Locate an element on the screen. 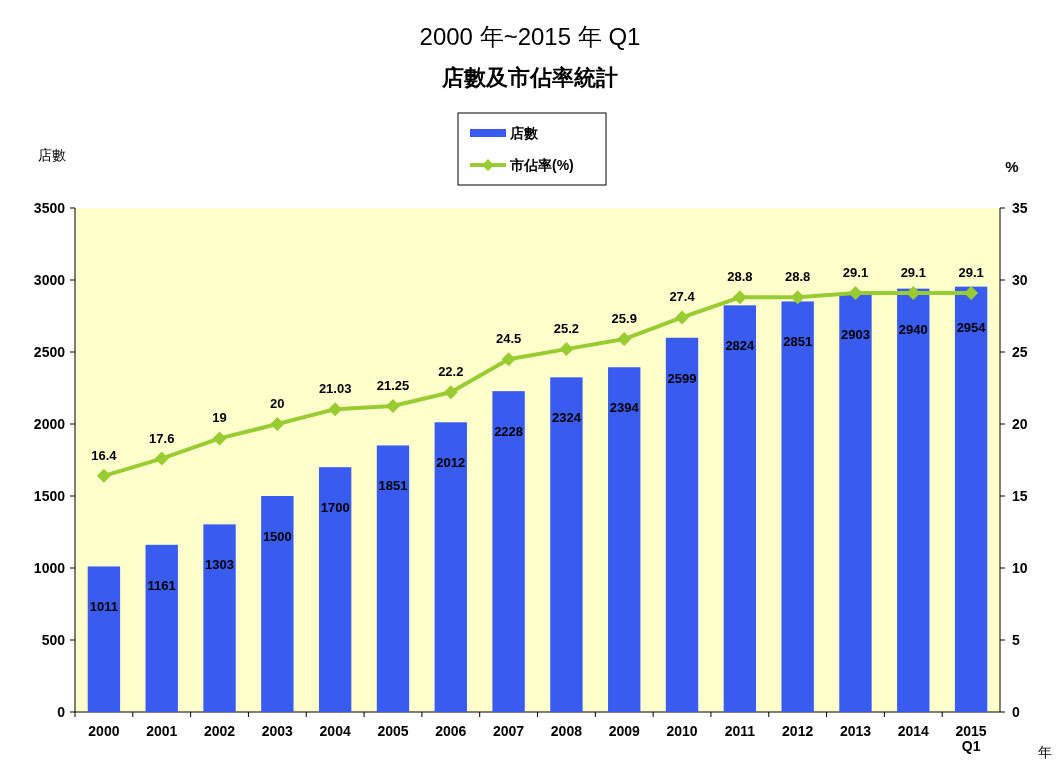 Image resolution: width=1060 pixels, height=764 pixels. y-tick-label: 3000 is located at coordinates (49, 280).